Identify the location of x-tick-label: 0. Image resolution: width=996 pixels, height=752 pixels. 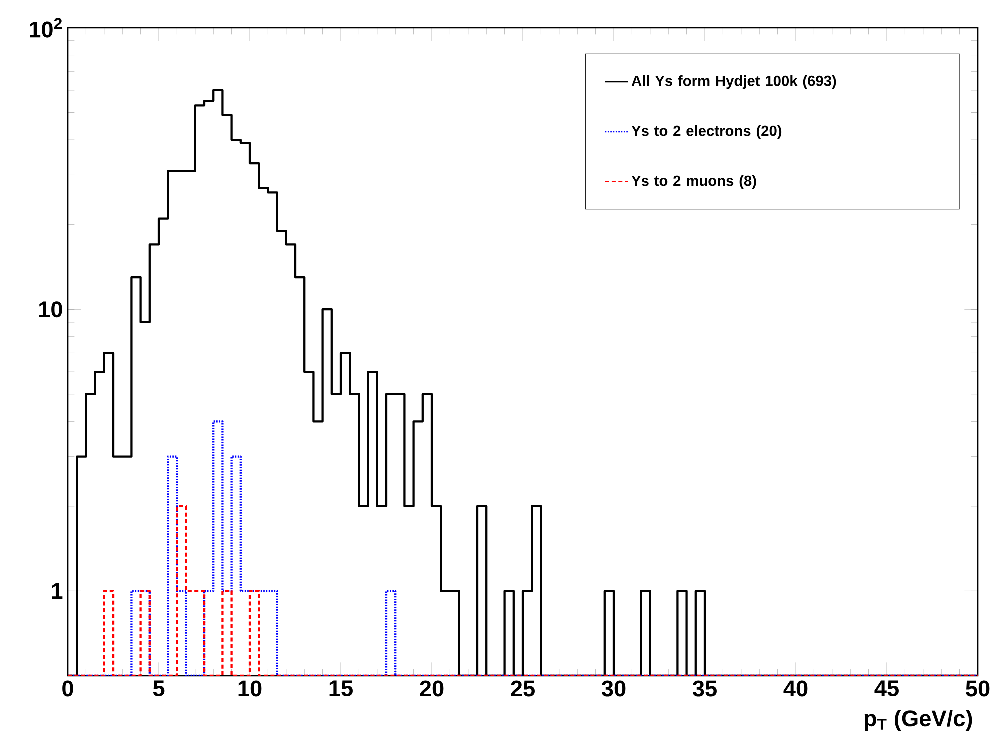
(68, 688).